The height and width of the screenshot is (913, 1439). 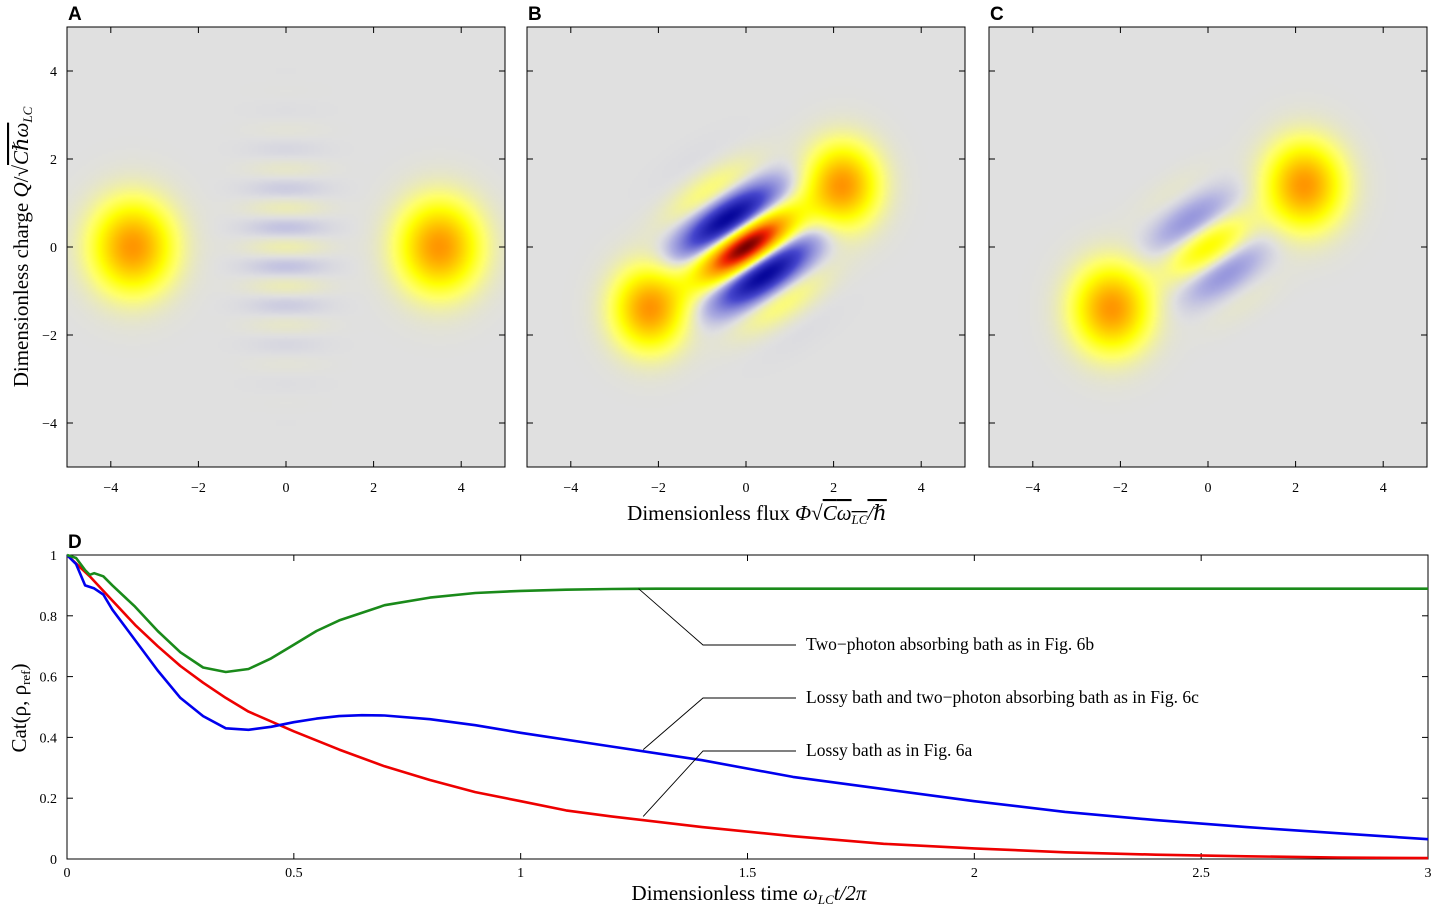 What do you see at coordinates (53, 860) in the screenshot?
I see `panel-d-ytick-label: 0` at bounding box center [53, 860].